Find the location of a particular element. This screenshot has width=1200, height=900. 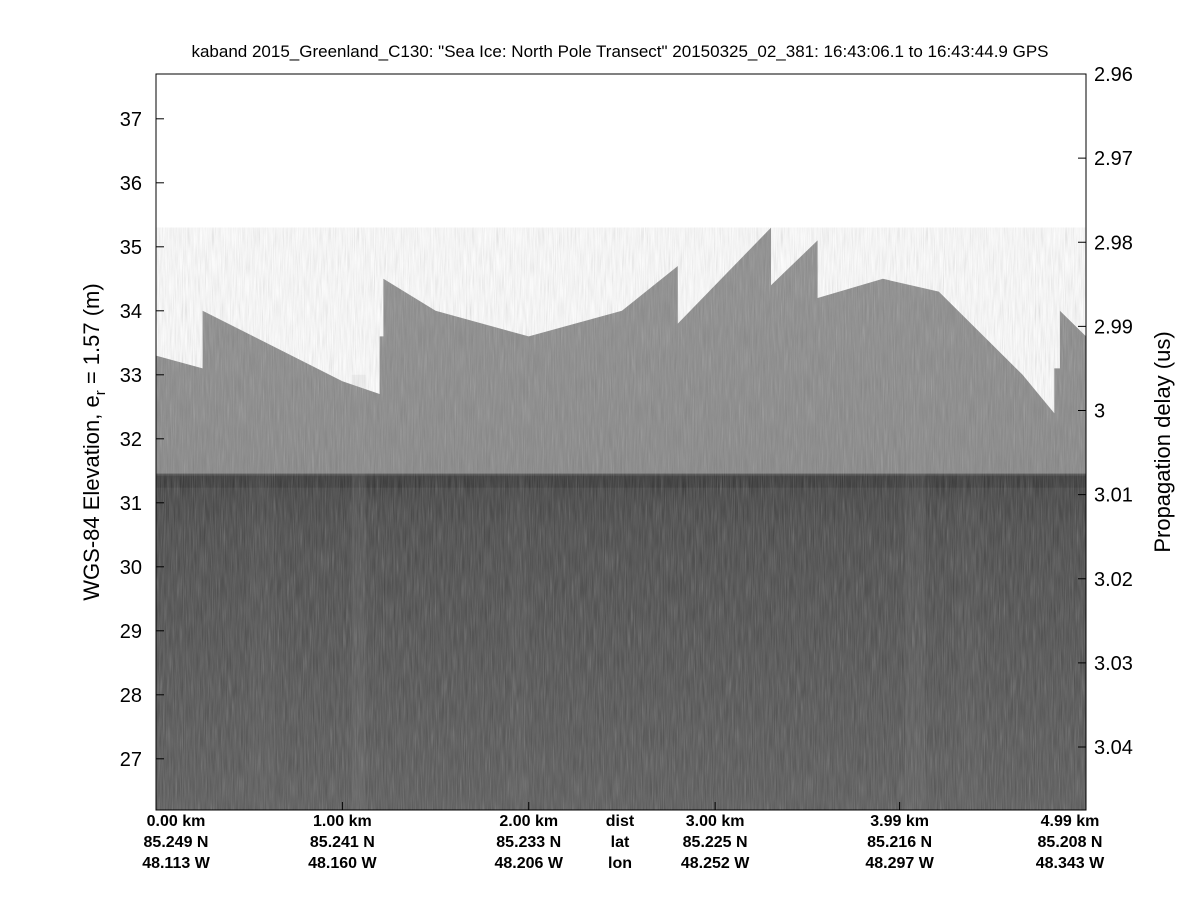

y-tick-label-right: 2.98 is located at coordinates (1113, 243).